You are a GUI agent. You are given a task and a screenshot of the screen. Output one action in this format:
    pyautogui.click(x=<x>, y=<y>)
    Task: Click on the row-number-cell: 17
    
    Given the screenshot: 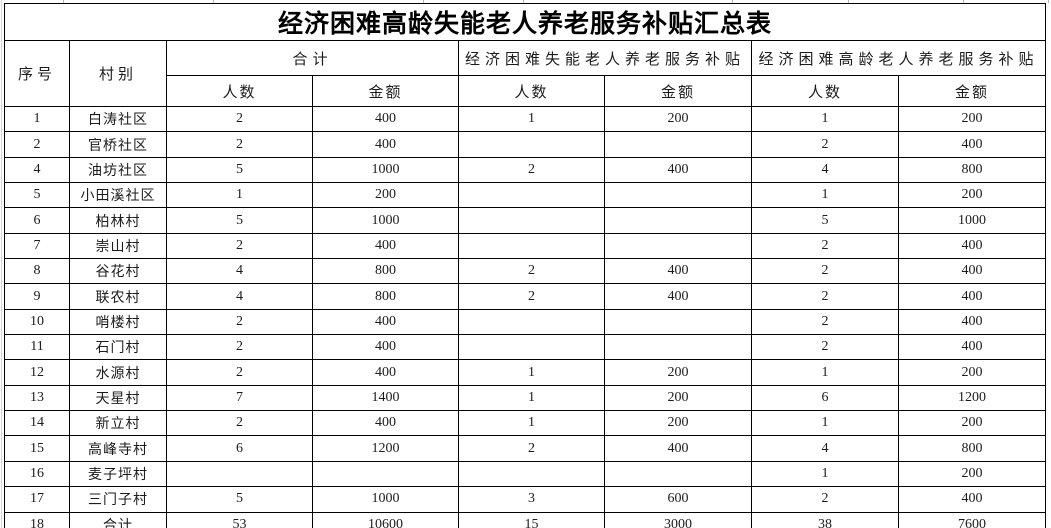 What is the action you would take?
    pyautogui.click(x=37, y=499)
    